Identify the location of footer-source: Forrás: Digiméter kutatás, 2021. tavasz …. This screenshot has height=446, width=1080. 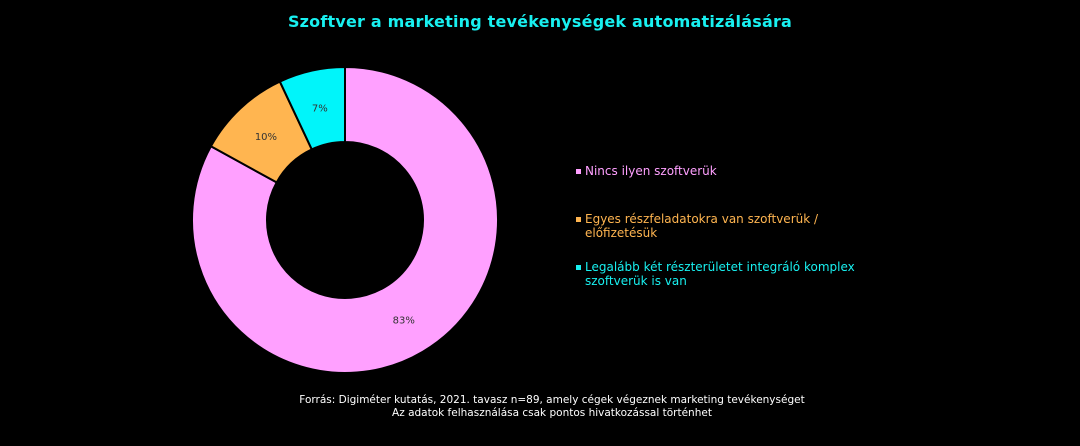
(552, 400).